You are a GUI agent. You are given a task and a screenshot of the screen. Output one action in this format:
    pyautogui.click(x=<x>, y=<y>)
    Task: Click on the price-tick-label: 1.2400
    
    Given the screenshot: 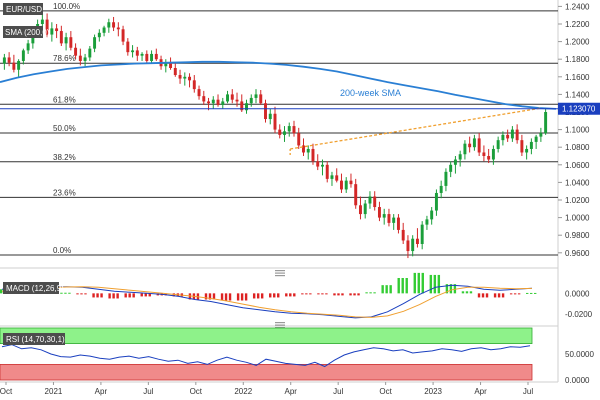 What is the action you would take?
    pyautogui.click(x=577, y=6)
    